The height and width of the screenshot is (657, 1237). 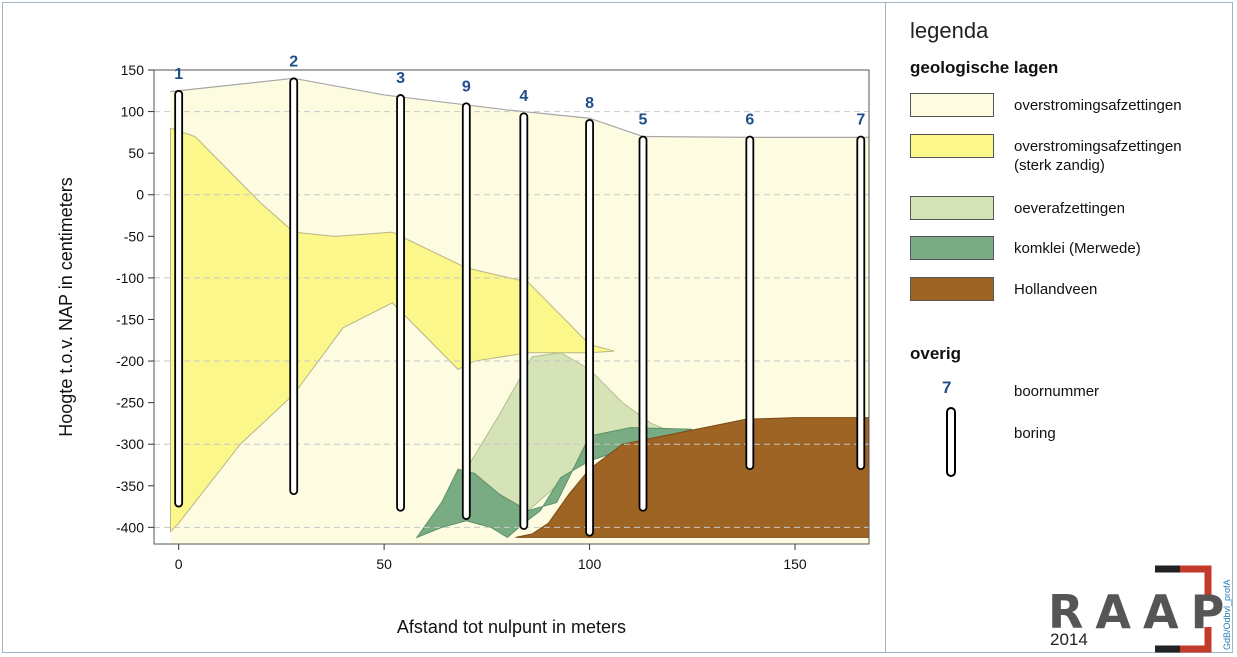 I want to click on legend-heading-other: overig, so click(x=936, y=353).